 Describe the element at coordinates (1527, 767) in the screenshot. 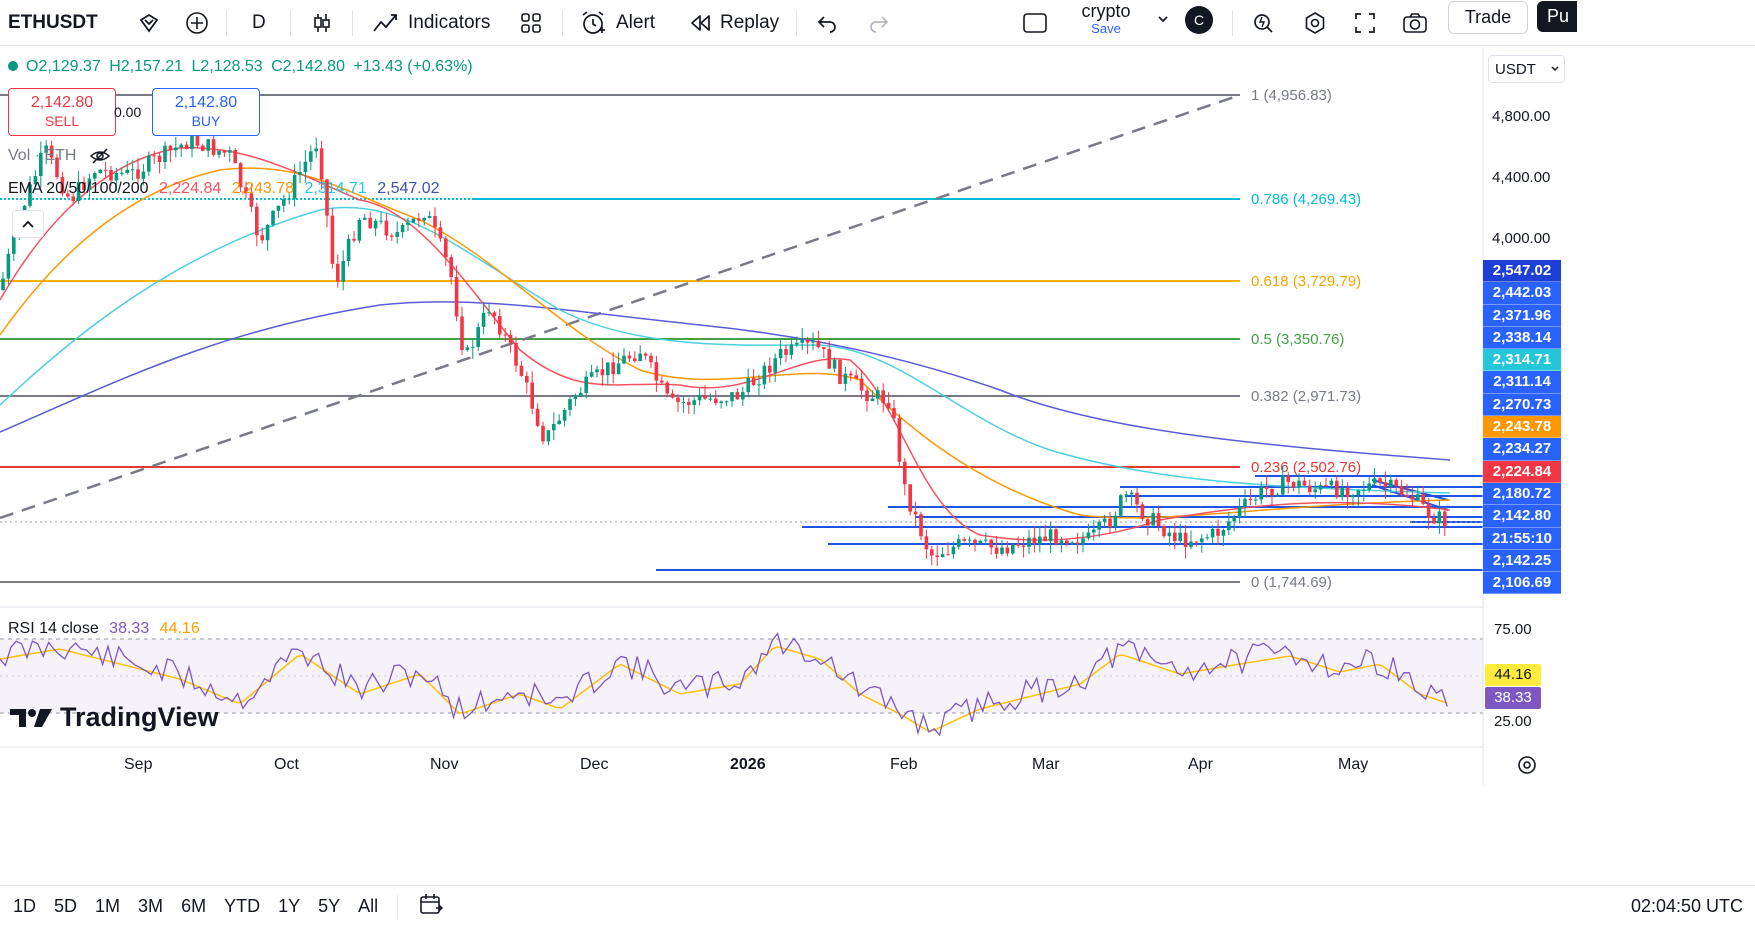

I see `axis-settings-icon` at that location.